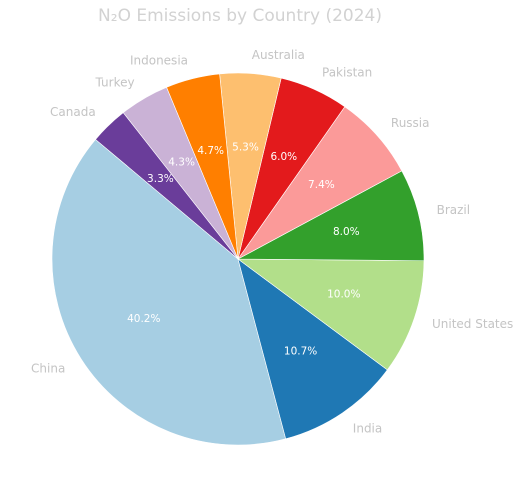  Describe the element at coordinates (367, 428) in the screenshot. I see `slice-label-india: India` at that location.